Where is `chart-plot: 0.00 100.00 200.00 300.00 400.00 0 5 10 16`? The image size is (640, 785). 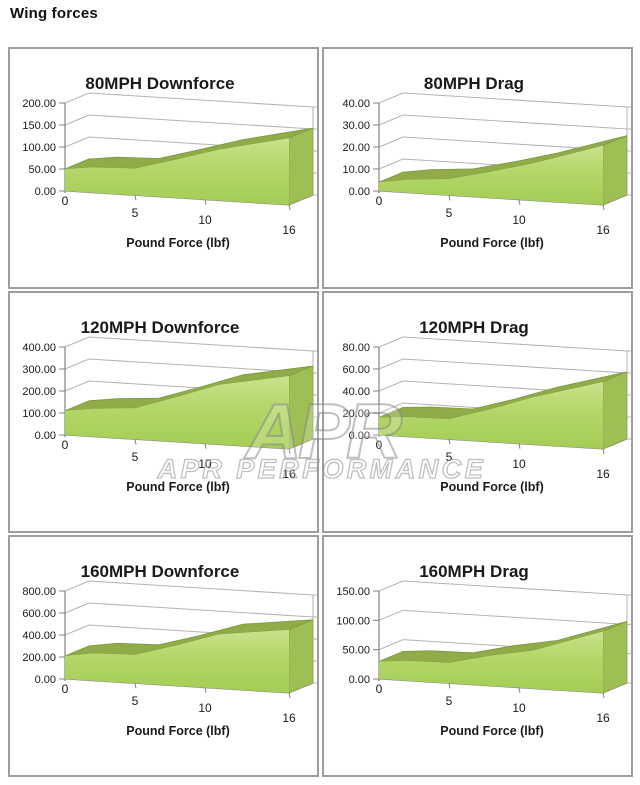
chart-plot: 0.00 100.00 200.00 300.00 400.00 0 5 10 16 is located at coordinates (169, 408).